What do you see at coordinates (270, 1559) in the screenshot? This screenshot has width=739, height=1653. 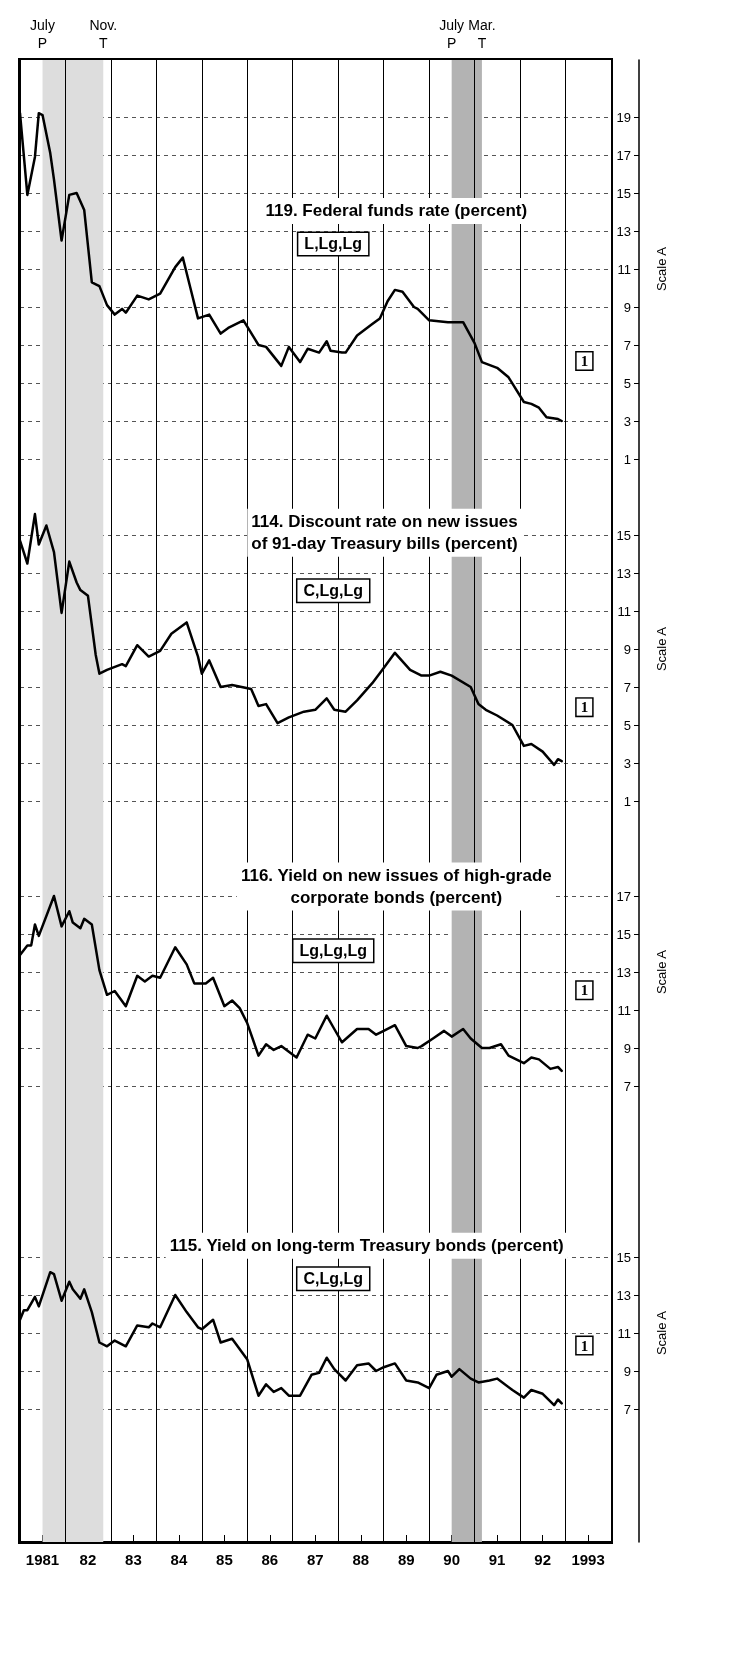 I see `x-tick-label: 86` at bounding box center [270, 1559].